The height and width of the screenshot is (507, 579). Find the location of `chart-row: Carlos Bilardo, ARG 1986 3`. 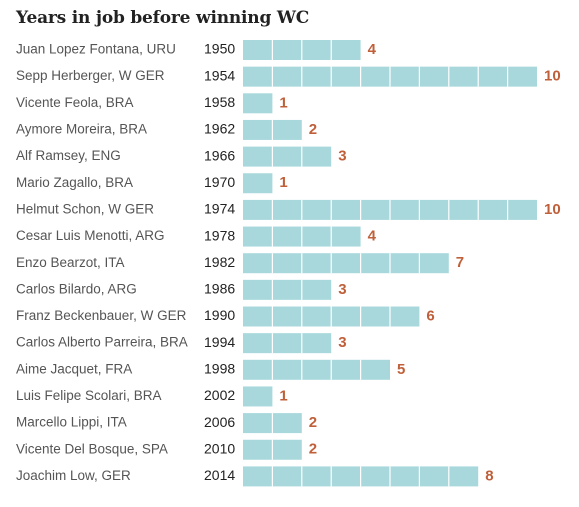

chart-row: Carlos Bilardo, ARG 1986 3 is located at coordinates (181, 289).